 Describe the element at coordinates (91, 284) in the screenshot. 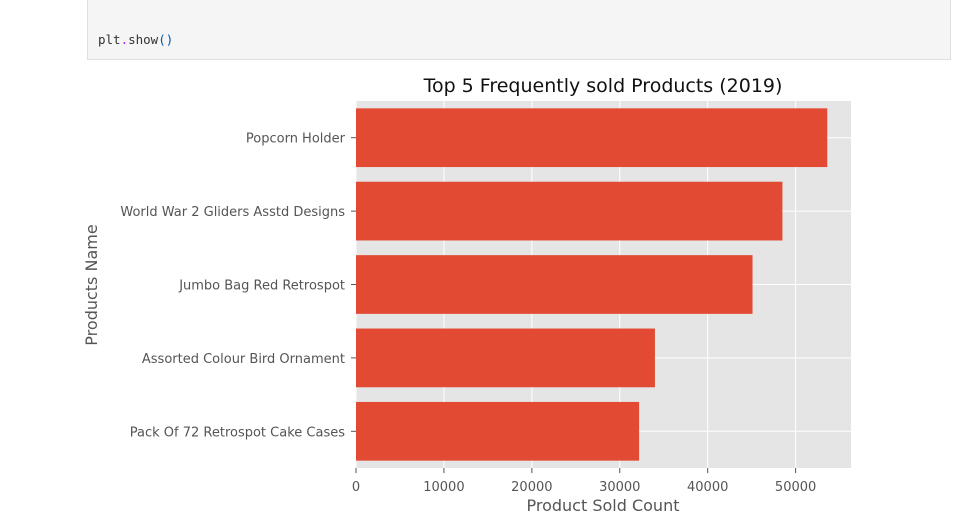

I see `y-axis-label: Products Name` at that location.